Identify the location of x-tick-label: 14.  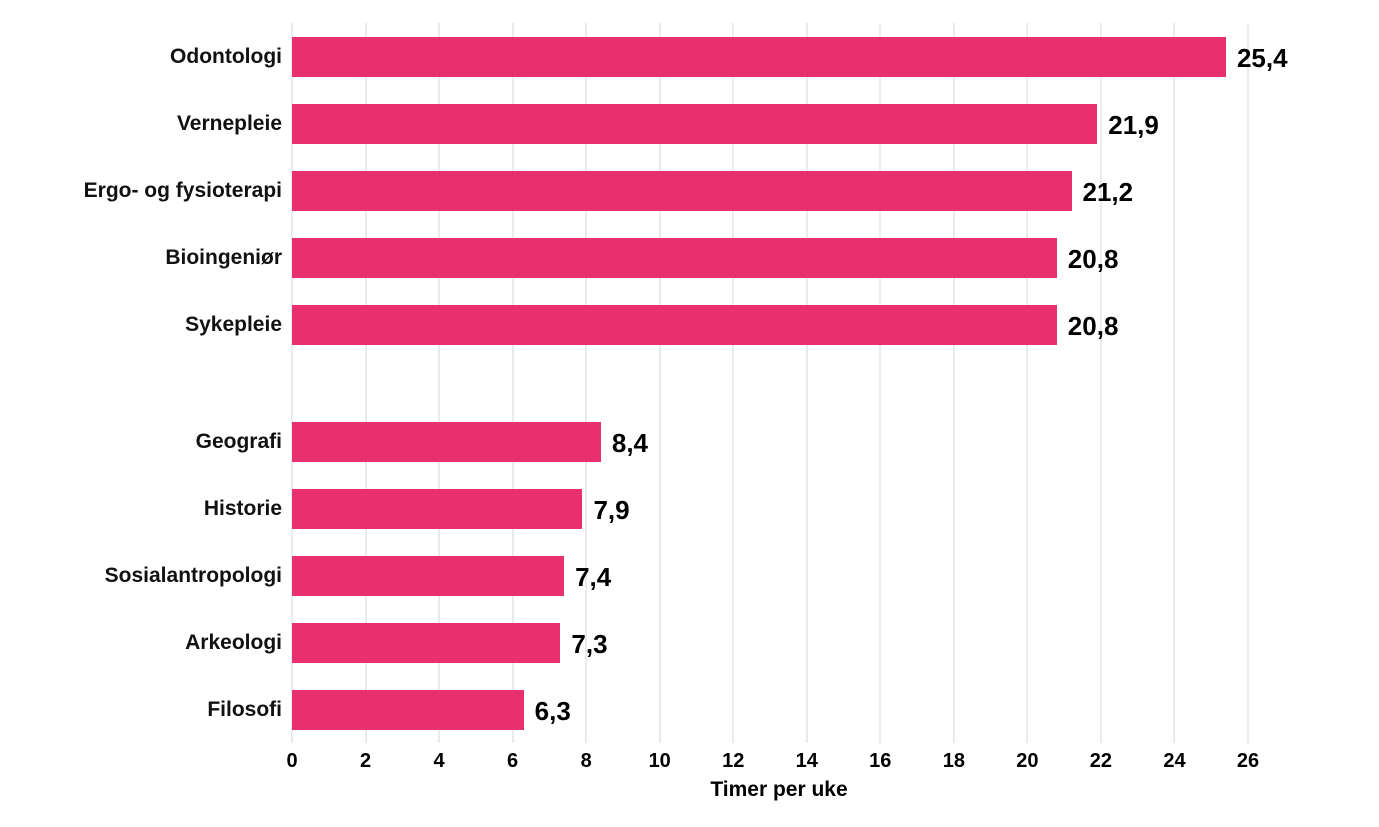
(806, 761).